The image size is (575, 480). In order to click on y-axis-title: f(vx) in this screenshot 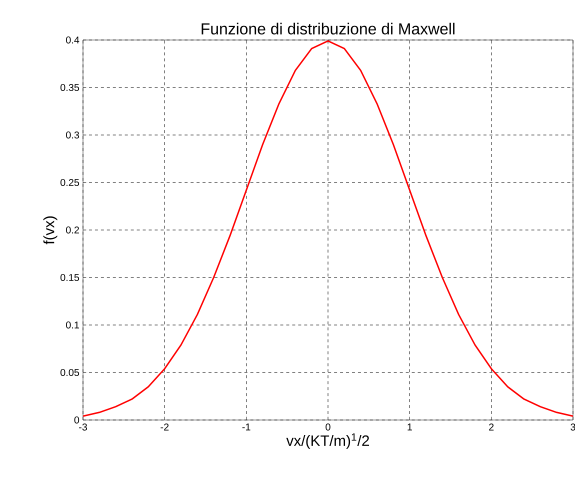, I will do `click(50, 230)`.